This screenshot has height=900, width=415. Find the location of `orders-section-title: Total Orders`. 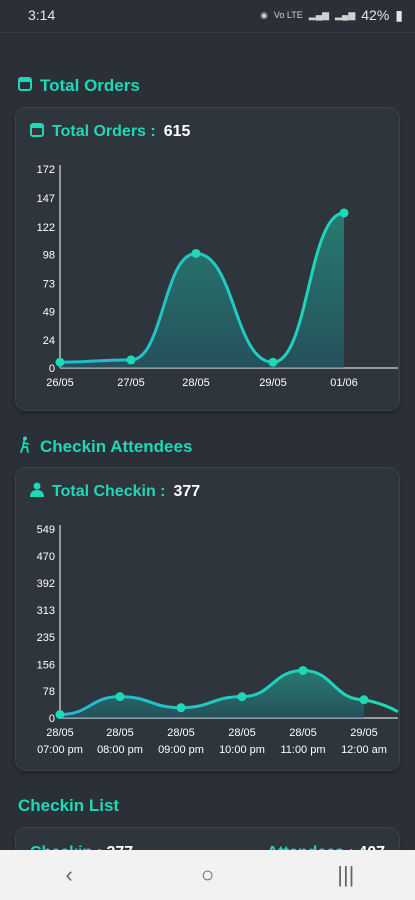

orders-section-title: Total Orders is located at coordinates (79, 86).